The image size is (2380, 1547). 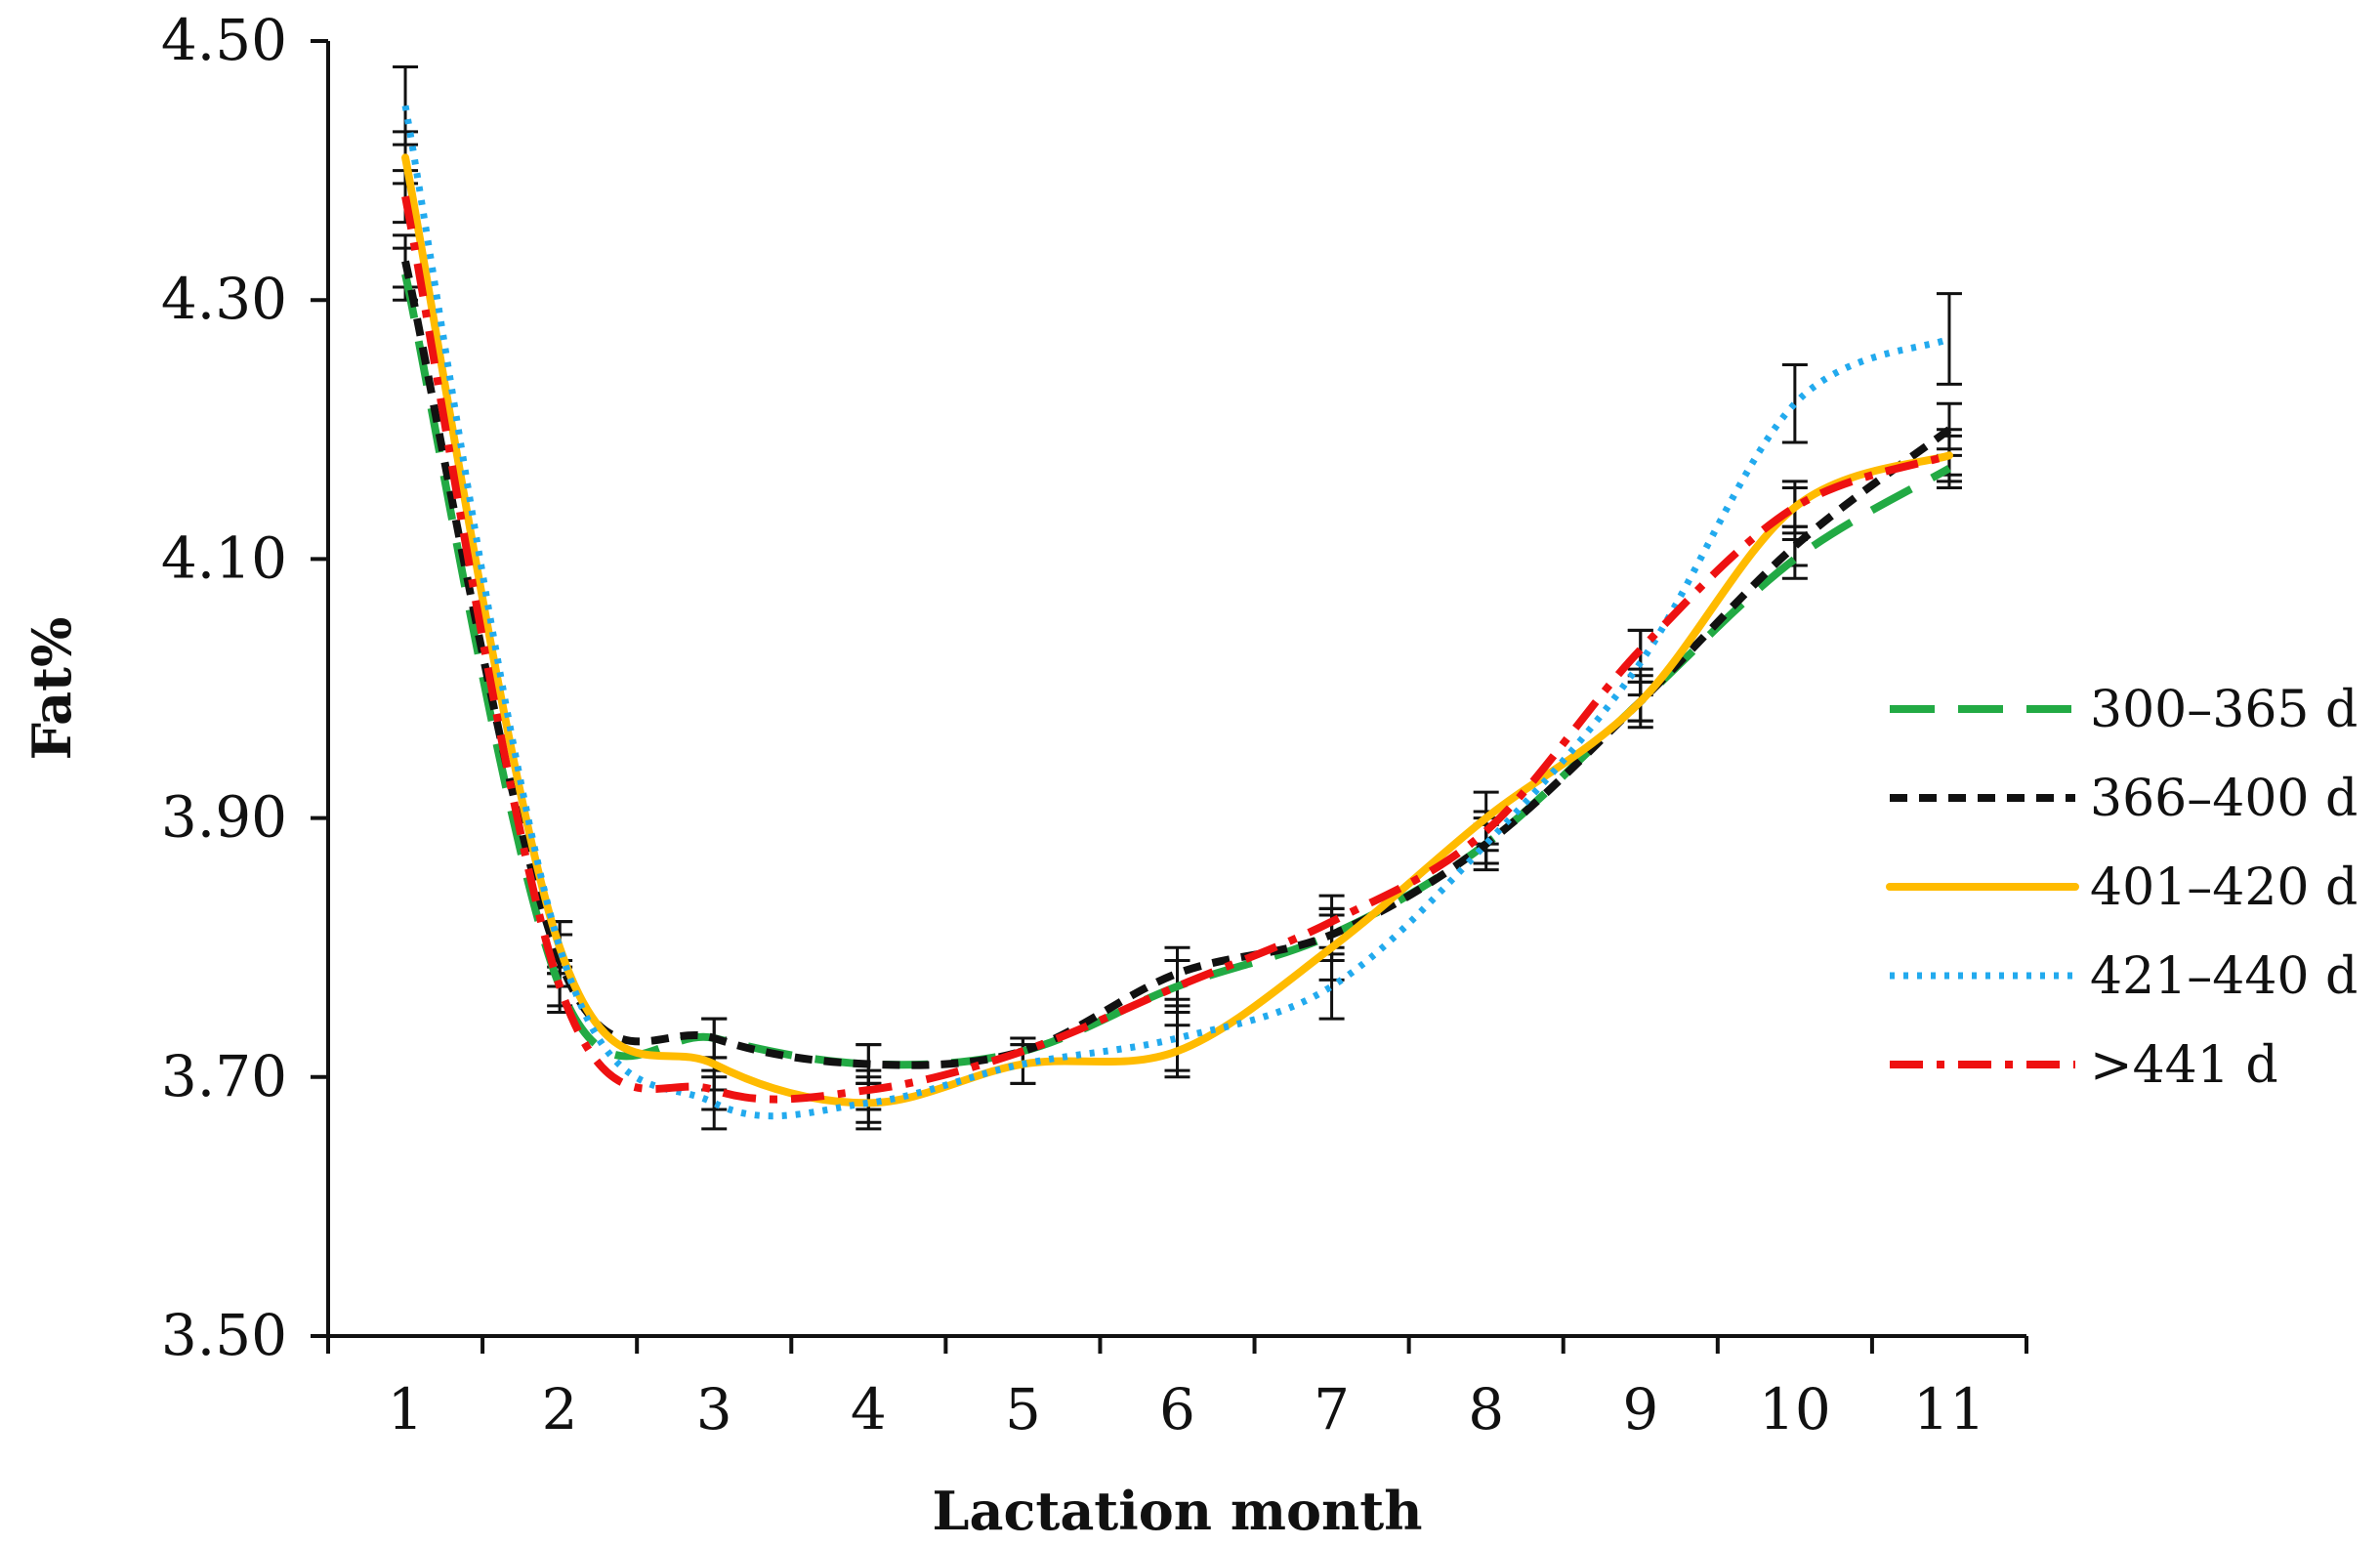 I want to click on x-tick-label: 3, so click(x=714, y=1409).